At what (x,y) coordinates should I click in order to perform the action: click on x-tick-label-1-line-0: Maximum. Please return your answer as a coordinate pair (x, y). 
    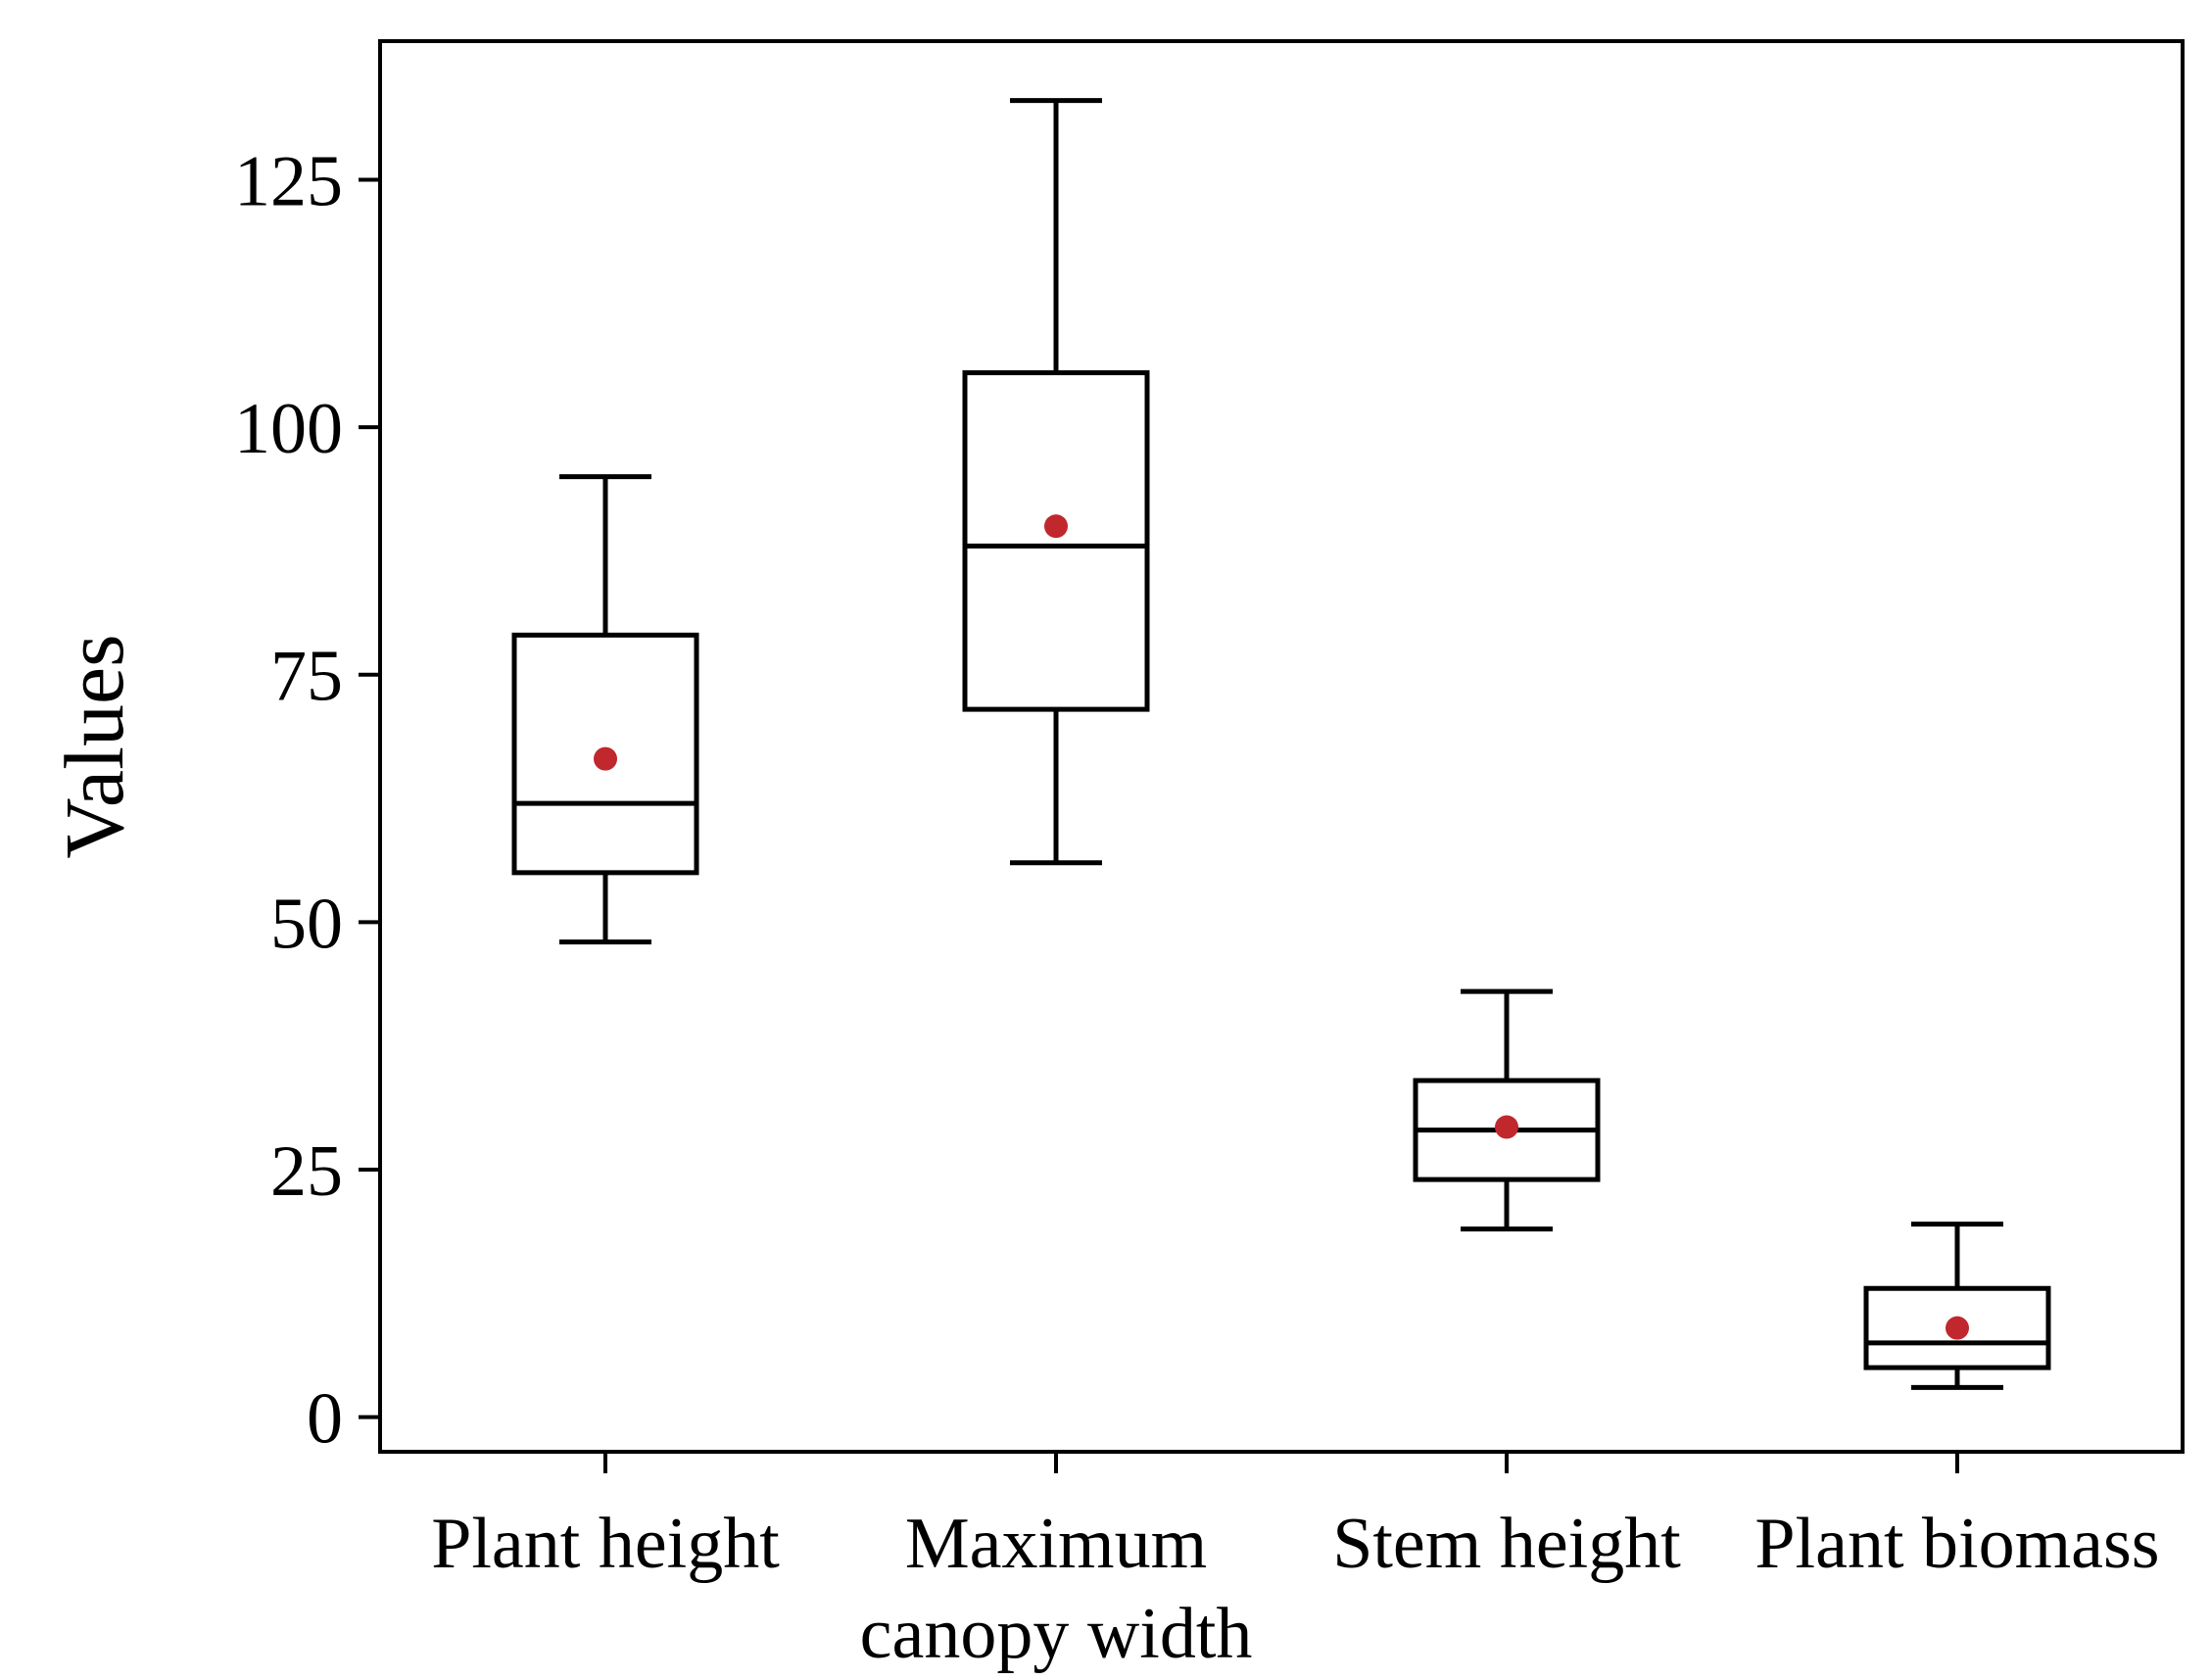
    Looking at the image, I should click on (1056, 1544).